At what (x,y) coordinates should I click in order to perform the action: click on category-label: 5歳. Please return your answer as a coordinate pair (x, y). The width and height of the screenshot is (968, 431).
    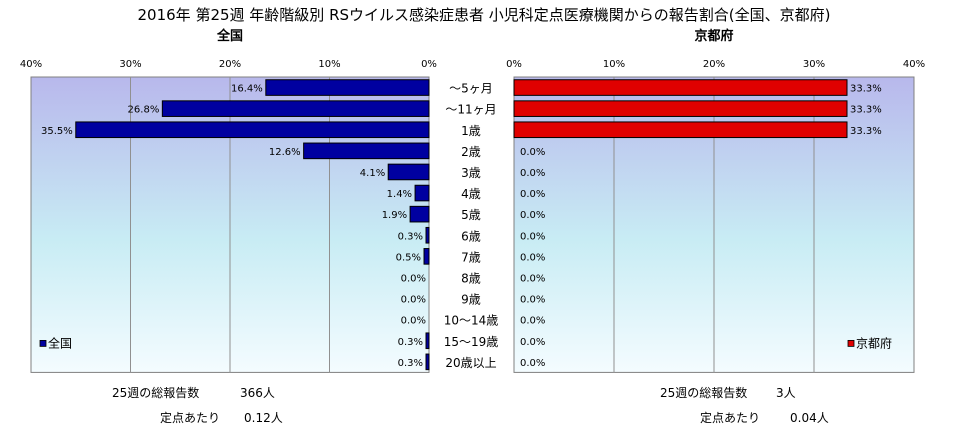
    Looking at the image, I should click on (471, 215).